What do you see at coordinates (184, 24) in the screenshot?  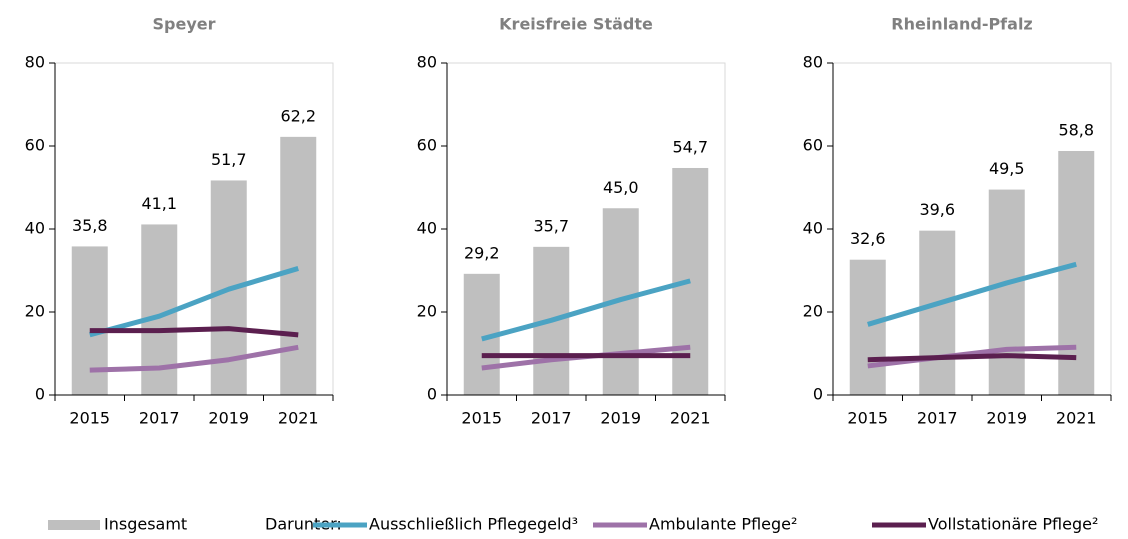 I see `chart-title: Speyer` at bounding box center [184, 24].